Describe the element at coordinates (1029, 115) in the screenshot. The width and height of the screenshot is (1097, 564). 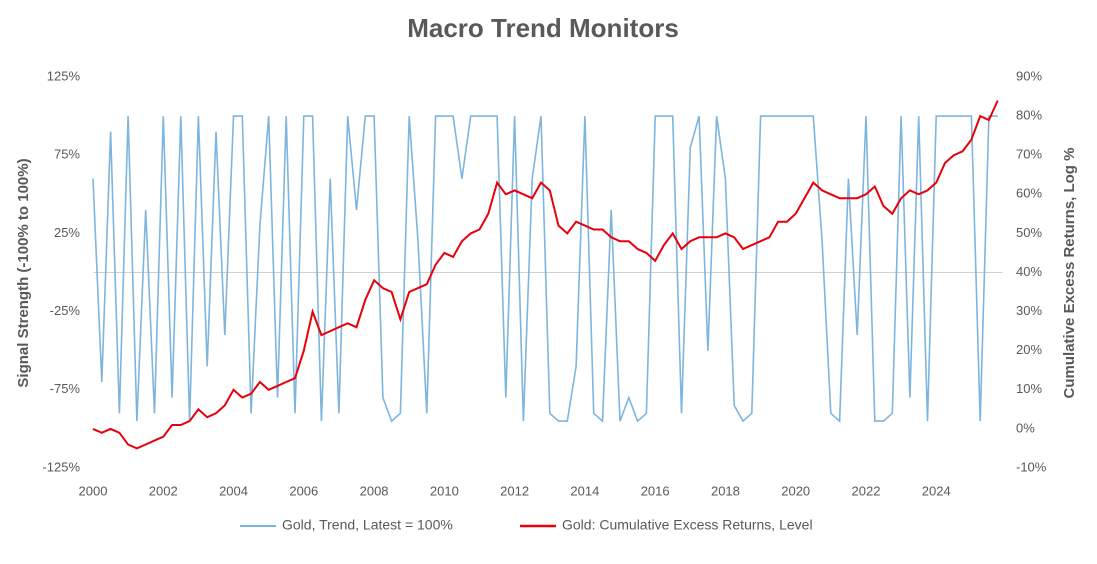
I see `y2-tick-label: 80%` at that location.